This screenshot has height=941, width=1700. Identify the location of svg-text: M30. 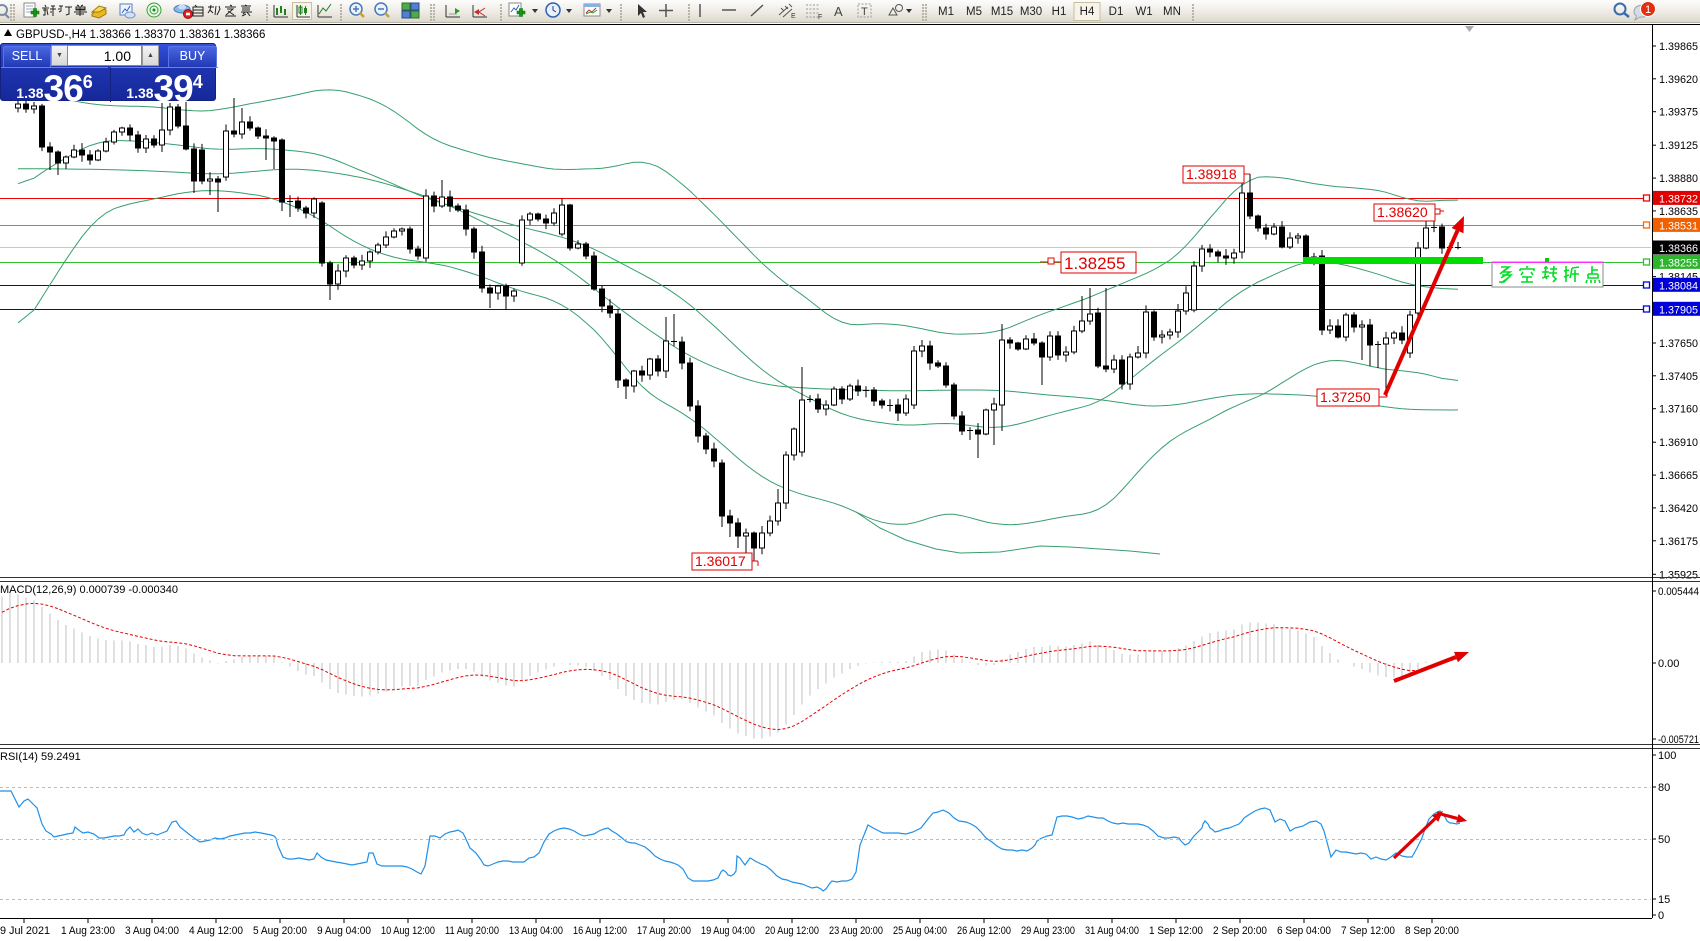
(1031, 12).